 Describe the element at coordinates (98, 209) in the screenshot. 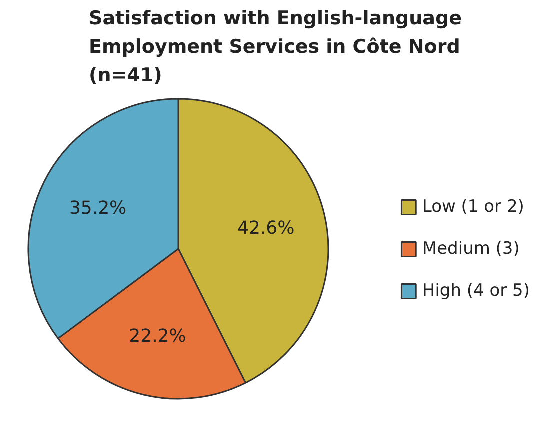

I see `data-label: 35.2%` at that location.